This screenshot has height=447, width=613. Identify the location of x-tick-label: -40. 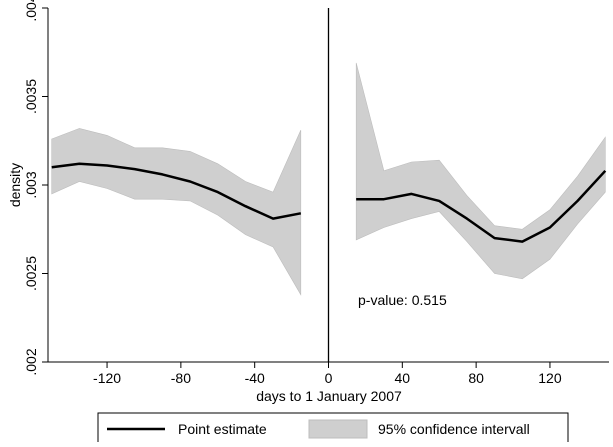
(255, 378).